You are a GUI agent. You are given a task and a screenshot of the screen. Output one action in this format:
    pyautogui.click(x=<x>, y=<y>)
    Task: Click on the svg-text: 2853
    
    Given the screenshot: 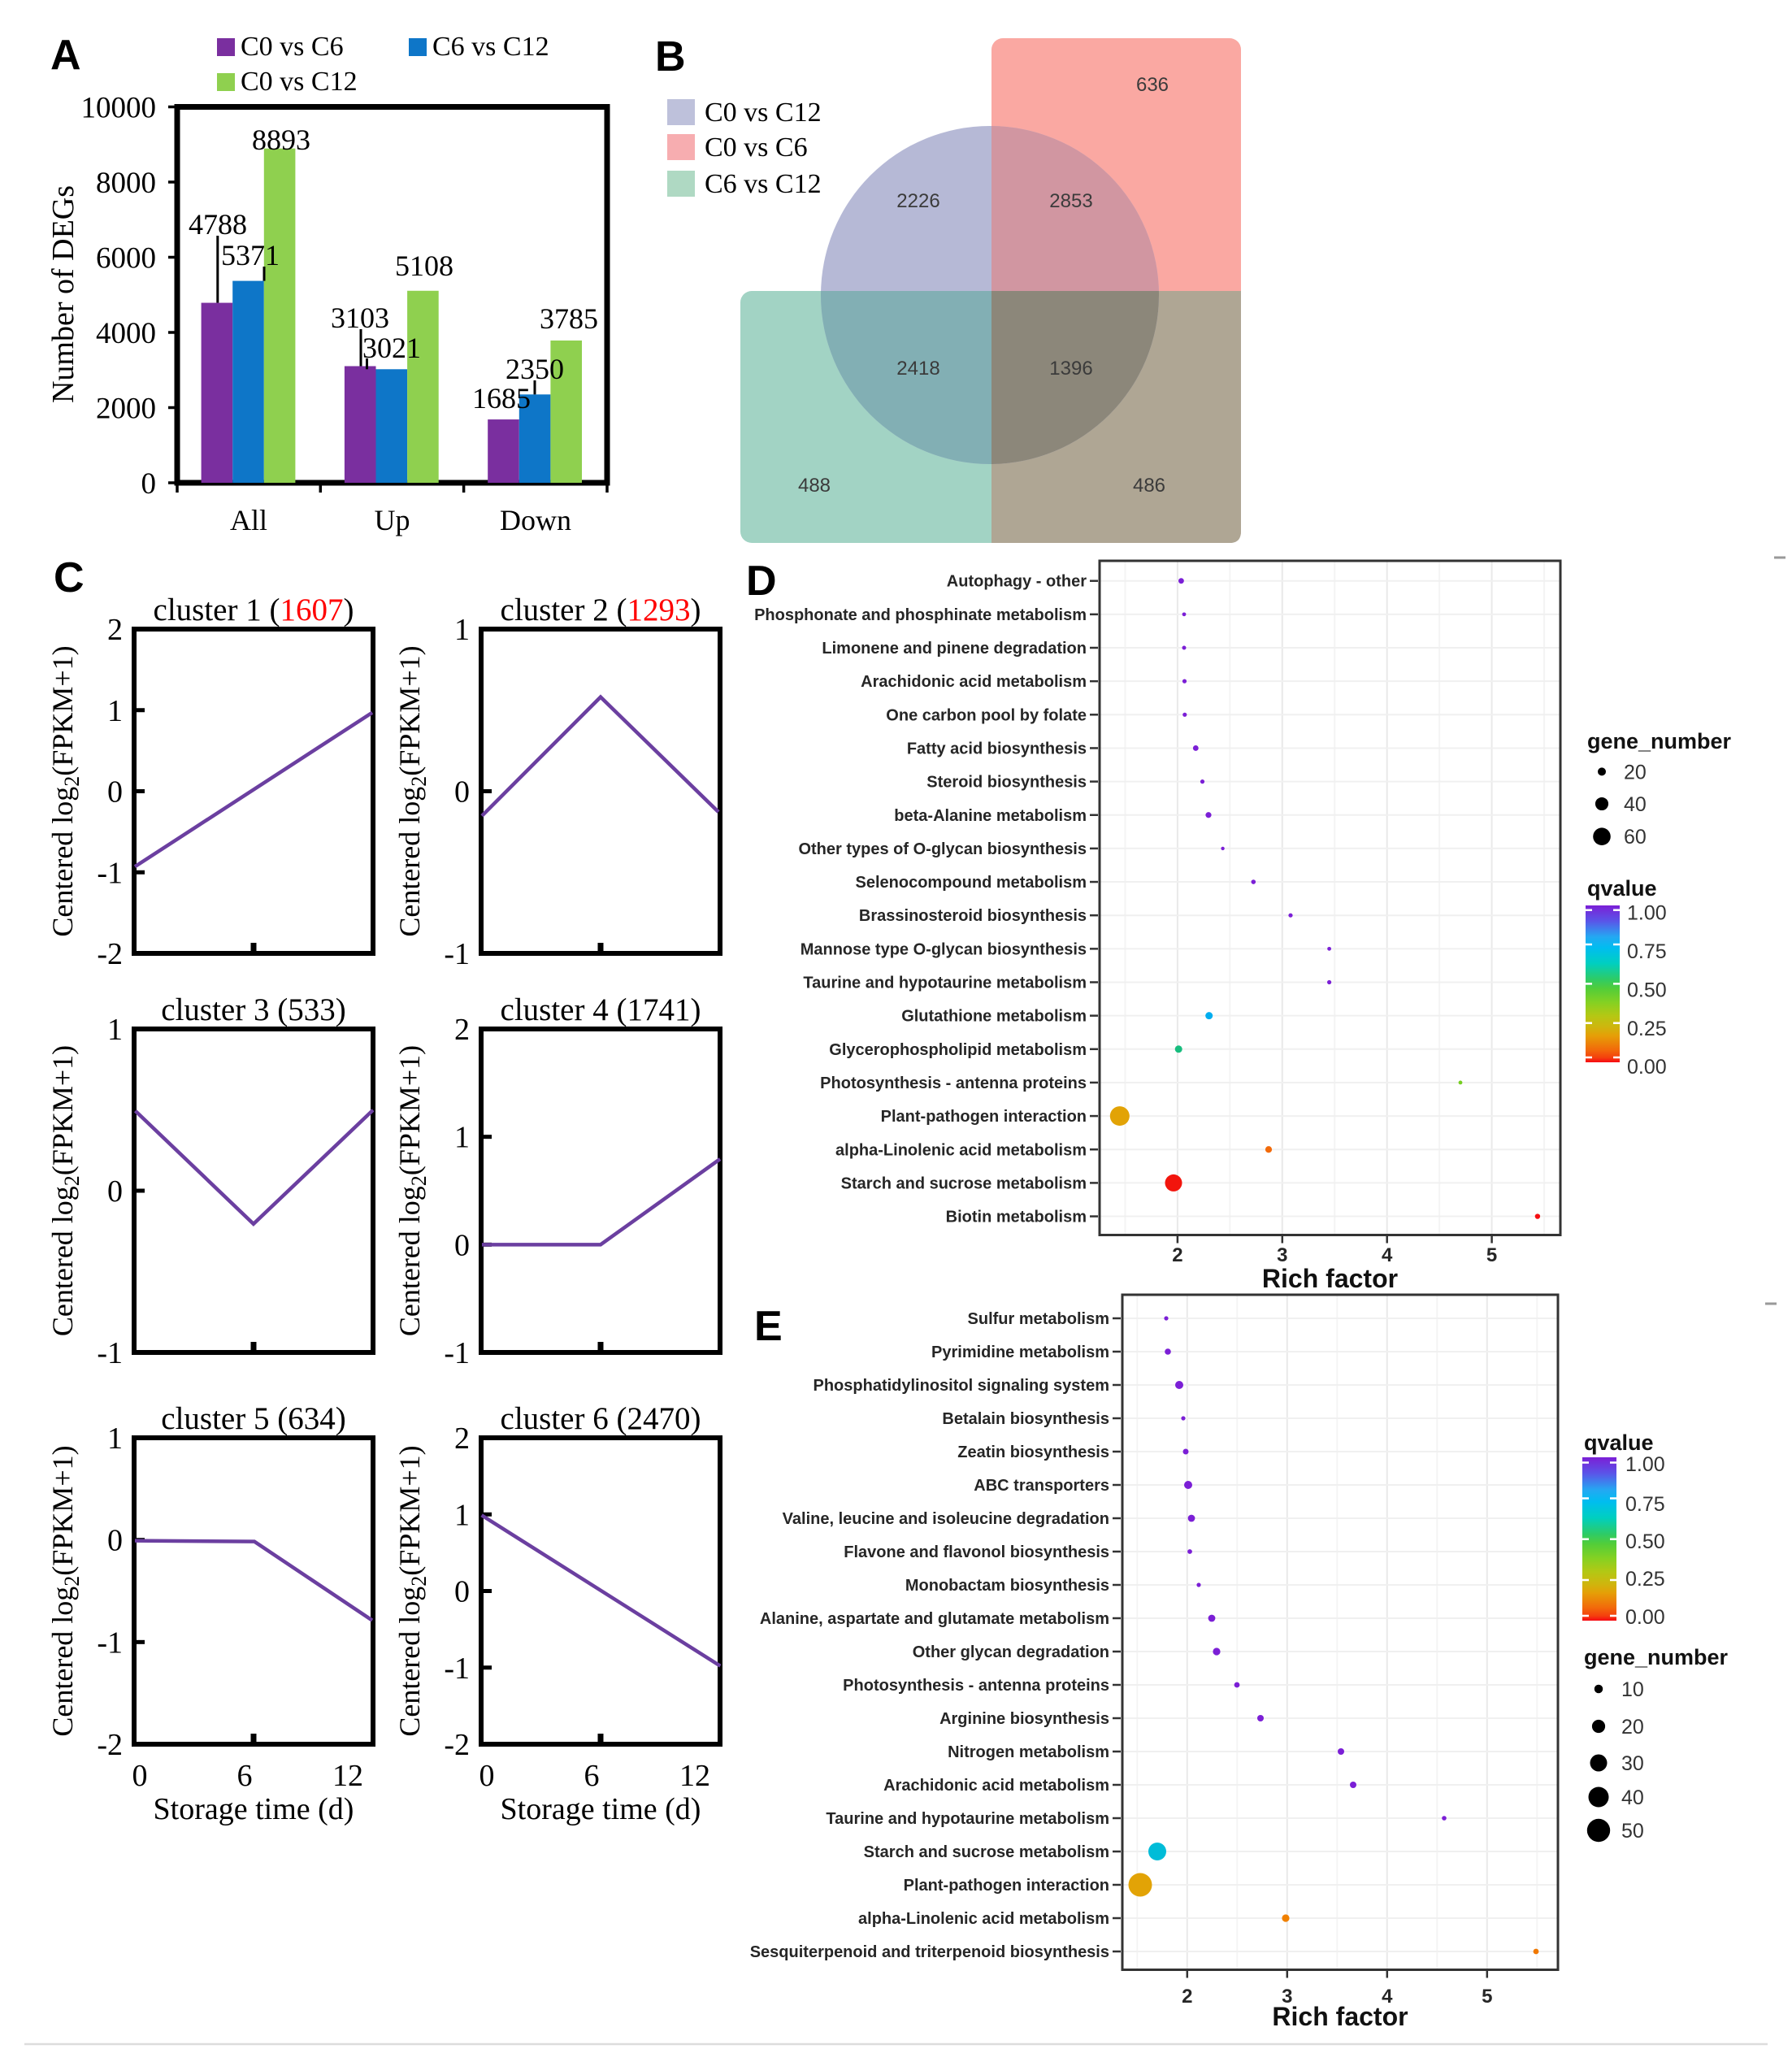 What is the action you would take?
    pyautogui.click(x=1070, y=201)
    